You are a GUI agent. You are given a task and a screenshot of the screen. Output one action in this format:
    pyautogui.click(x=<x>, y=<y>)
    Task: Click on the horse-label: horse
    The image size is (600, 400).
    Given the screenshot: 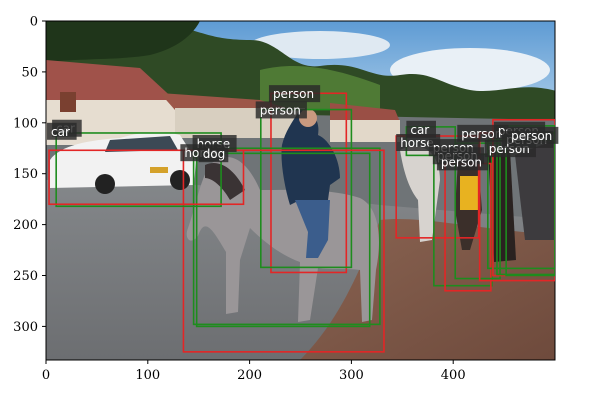 What is the action you would take?
    pyautogui.click(x=417, y=143)
    